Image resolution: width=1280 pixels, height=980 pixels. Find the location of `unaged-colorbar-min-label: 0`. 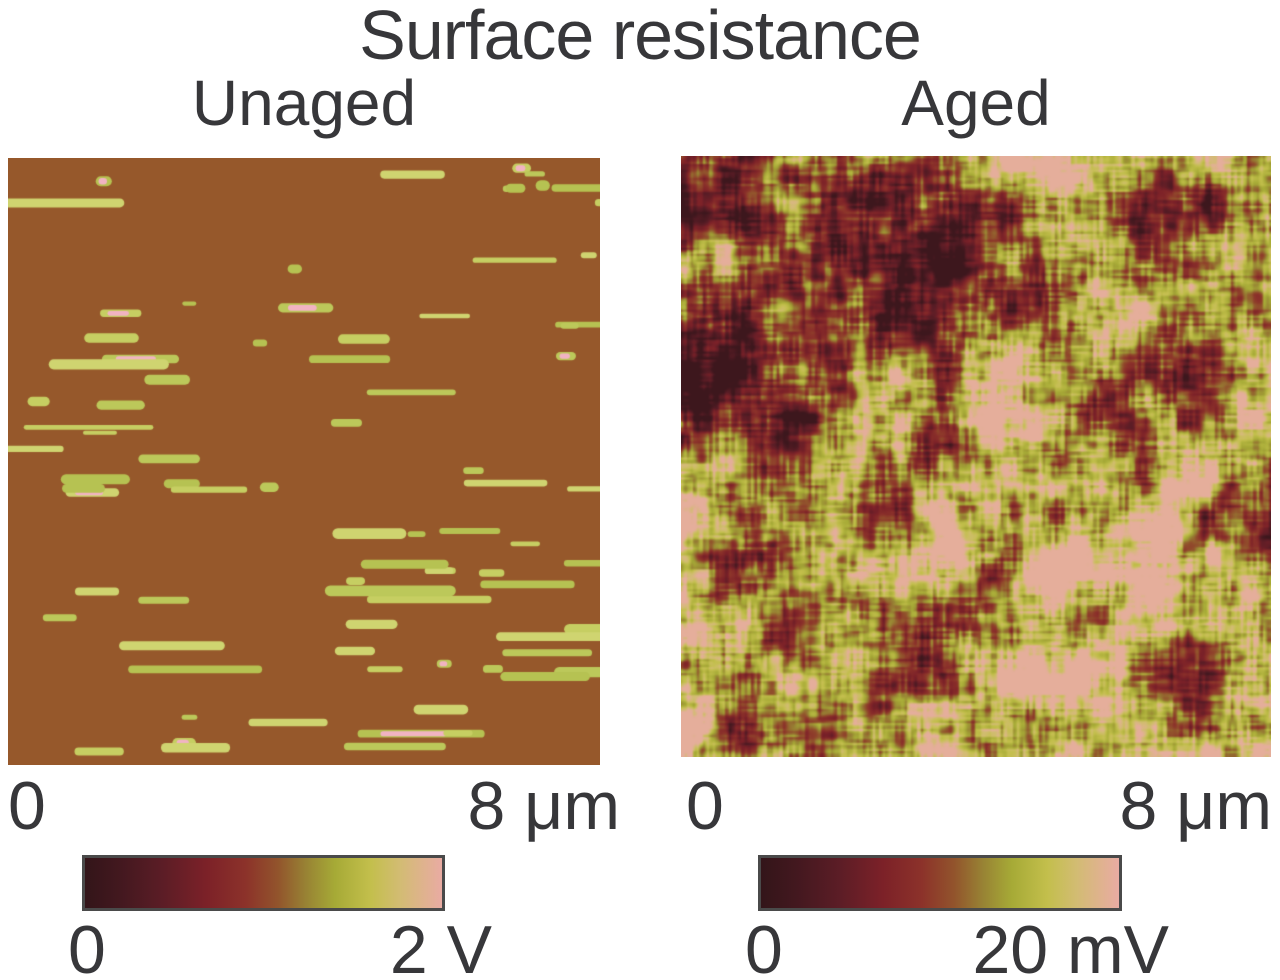

unaged-colorbar-min-label: 0 is located at coordinates (87, 946).